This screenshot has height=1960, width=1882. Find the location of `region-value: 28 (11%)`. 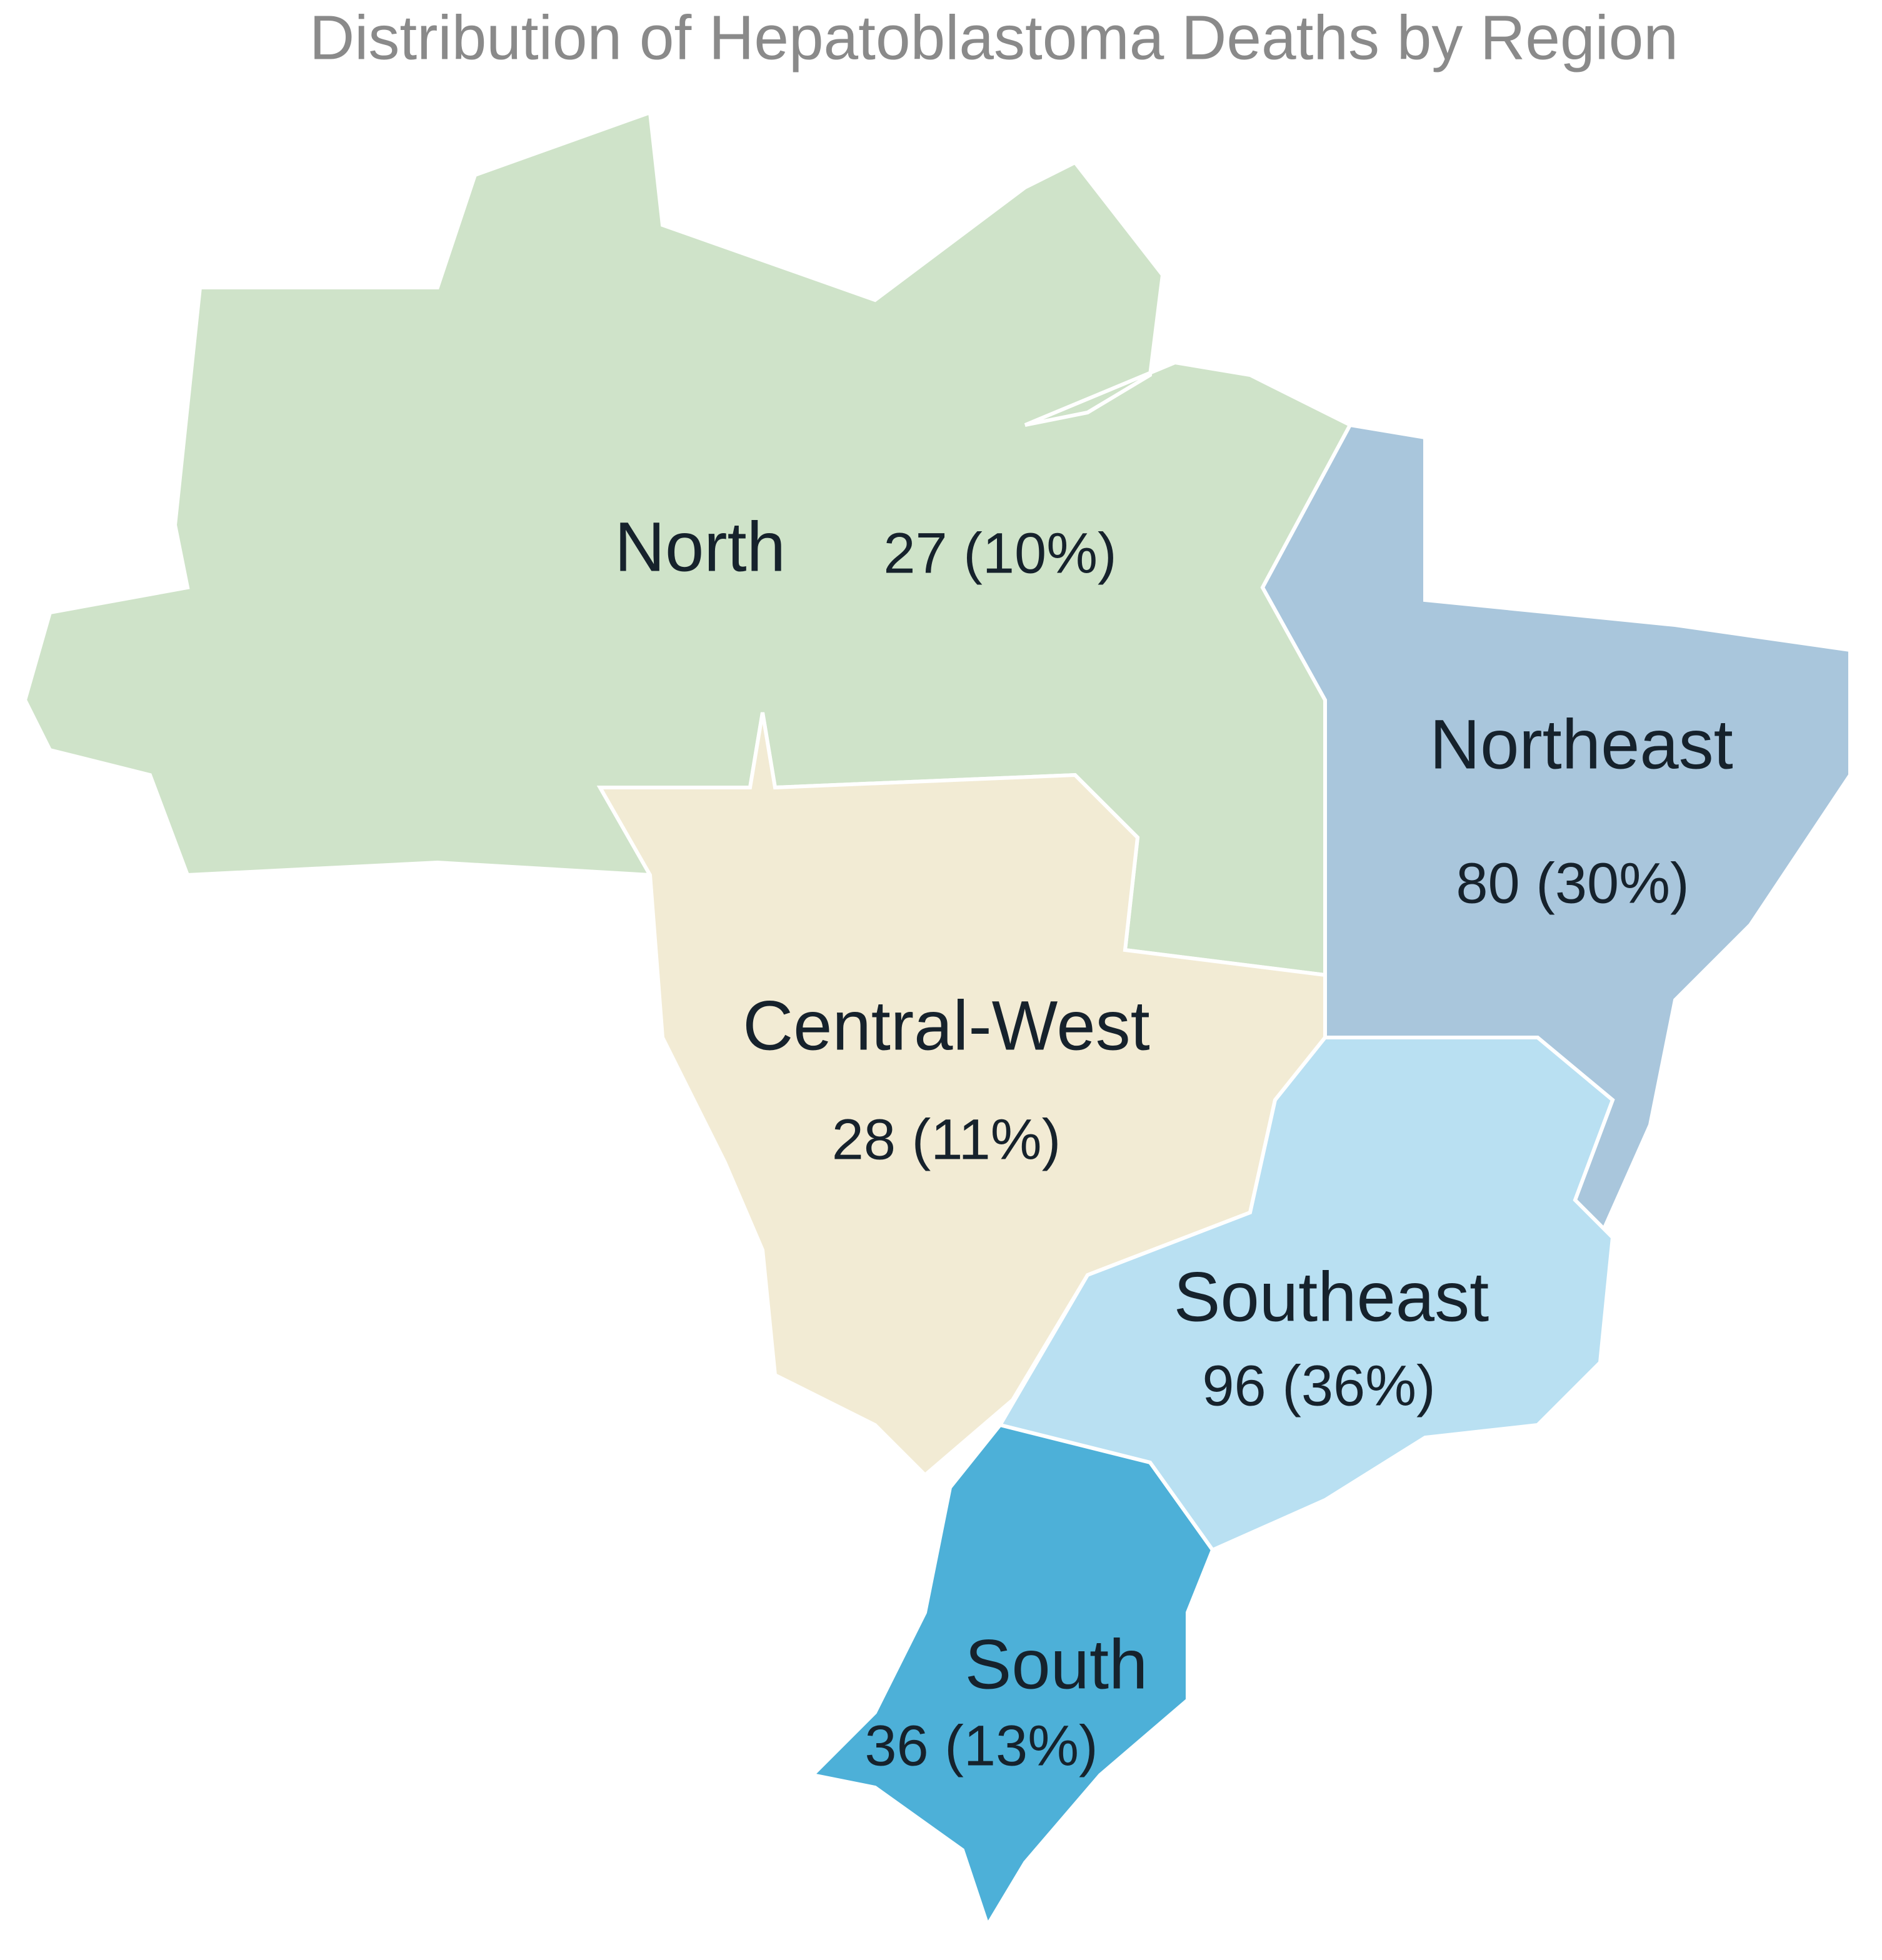

region-value: 28 (11%) is located at coordinates (947, 1139).